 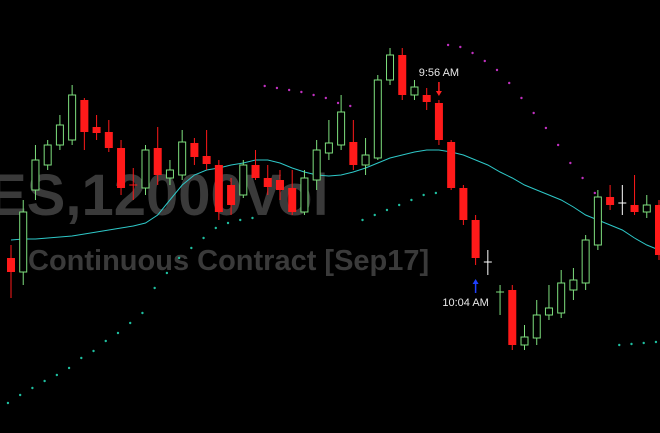 What do you see at coordinates (465, 303) in the screenshot?
I see `annotation-label: 10:04 AM` at bounding box center [465, 303].